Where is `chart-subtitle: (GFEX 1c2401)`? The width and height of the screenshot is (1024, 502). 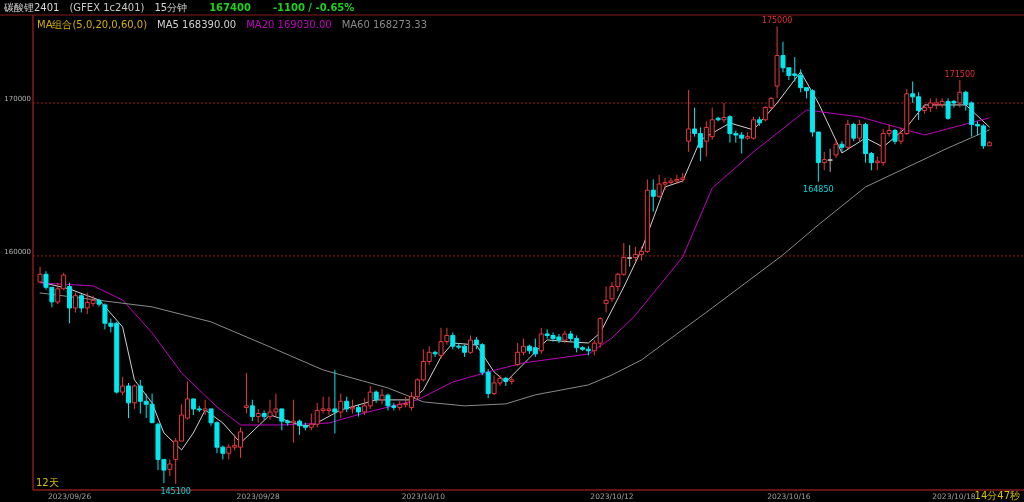
chart-subtitle: (GFEX 1c2401) is located at coordinates (107, 7).